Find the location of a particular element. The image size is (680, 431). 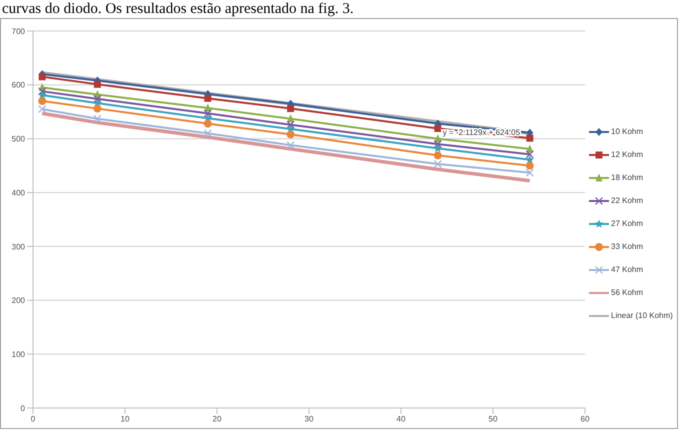

y-tick-label: 300 is located at coordinates (19, 247).